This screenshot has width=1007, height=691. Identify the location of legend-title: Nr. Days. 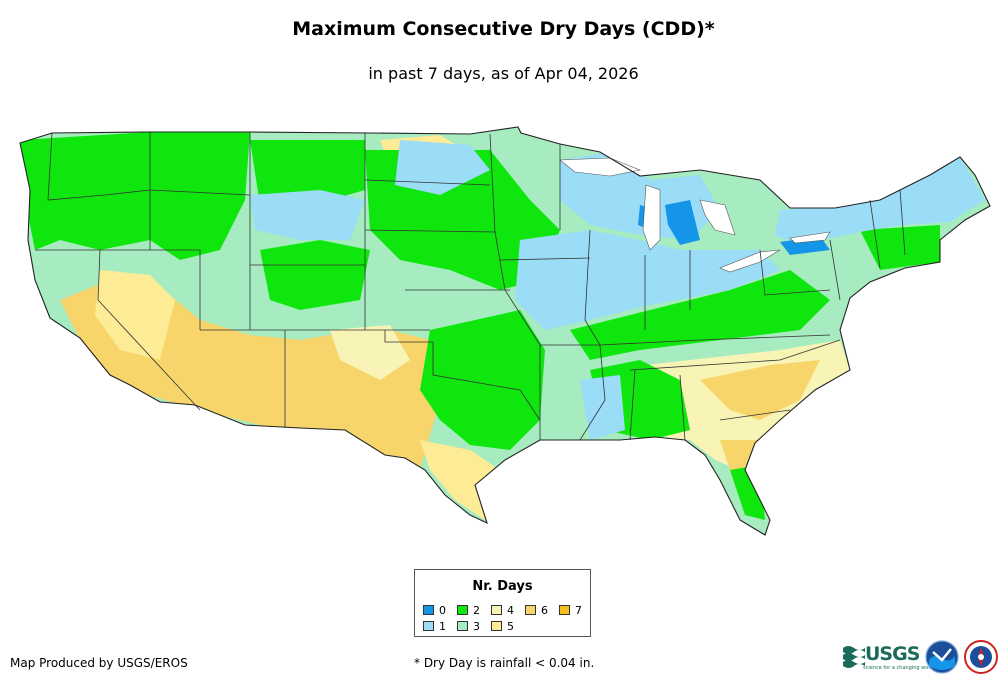
(502, 586).